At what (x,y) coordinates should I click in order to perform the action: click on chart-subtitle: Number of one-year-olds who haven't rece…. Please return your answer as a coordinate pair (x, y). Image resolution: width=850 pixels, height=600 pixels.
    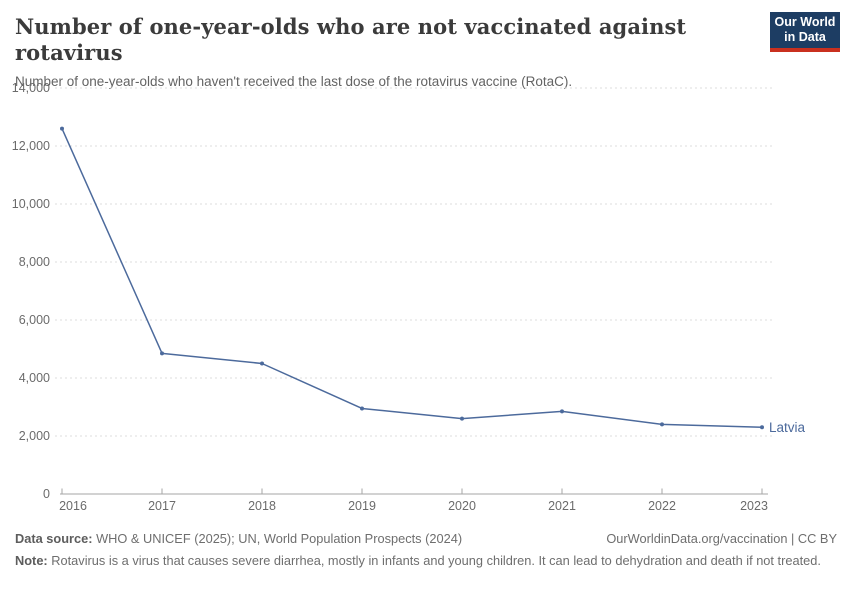
    Looking at the image, I should click on (294, 81).